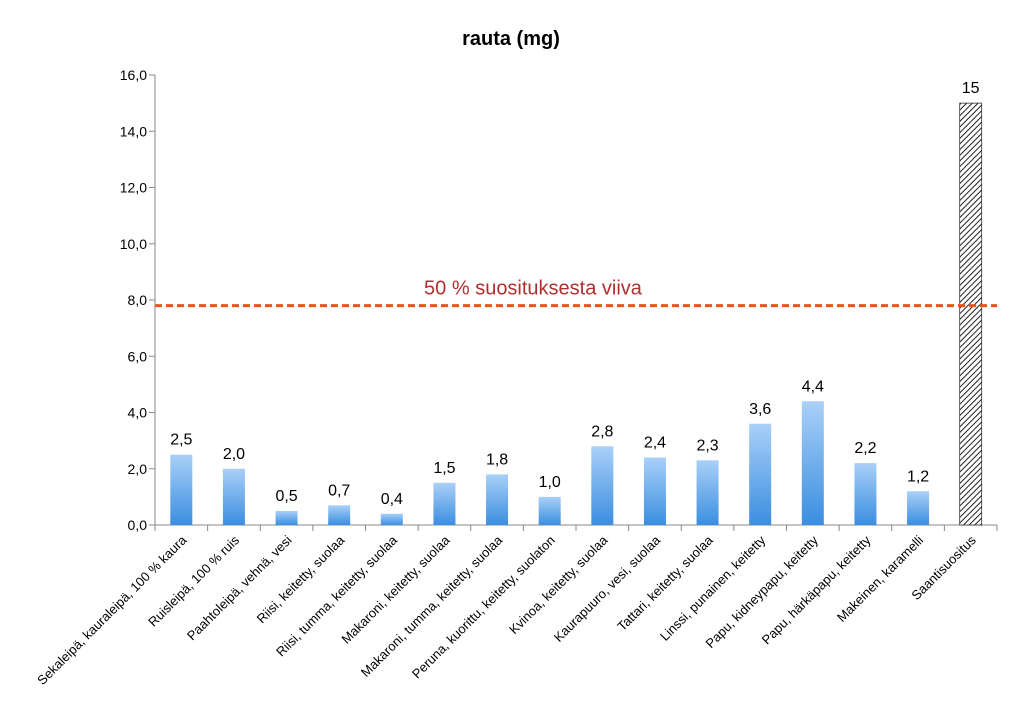  Describe the element at coordinates (301, 579) in the screenshot. I see `category-label: Riisi, keitetty, suolaa` at that location.